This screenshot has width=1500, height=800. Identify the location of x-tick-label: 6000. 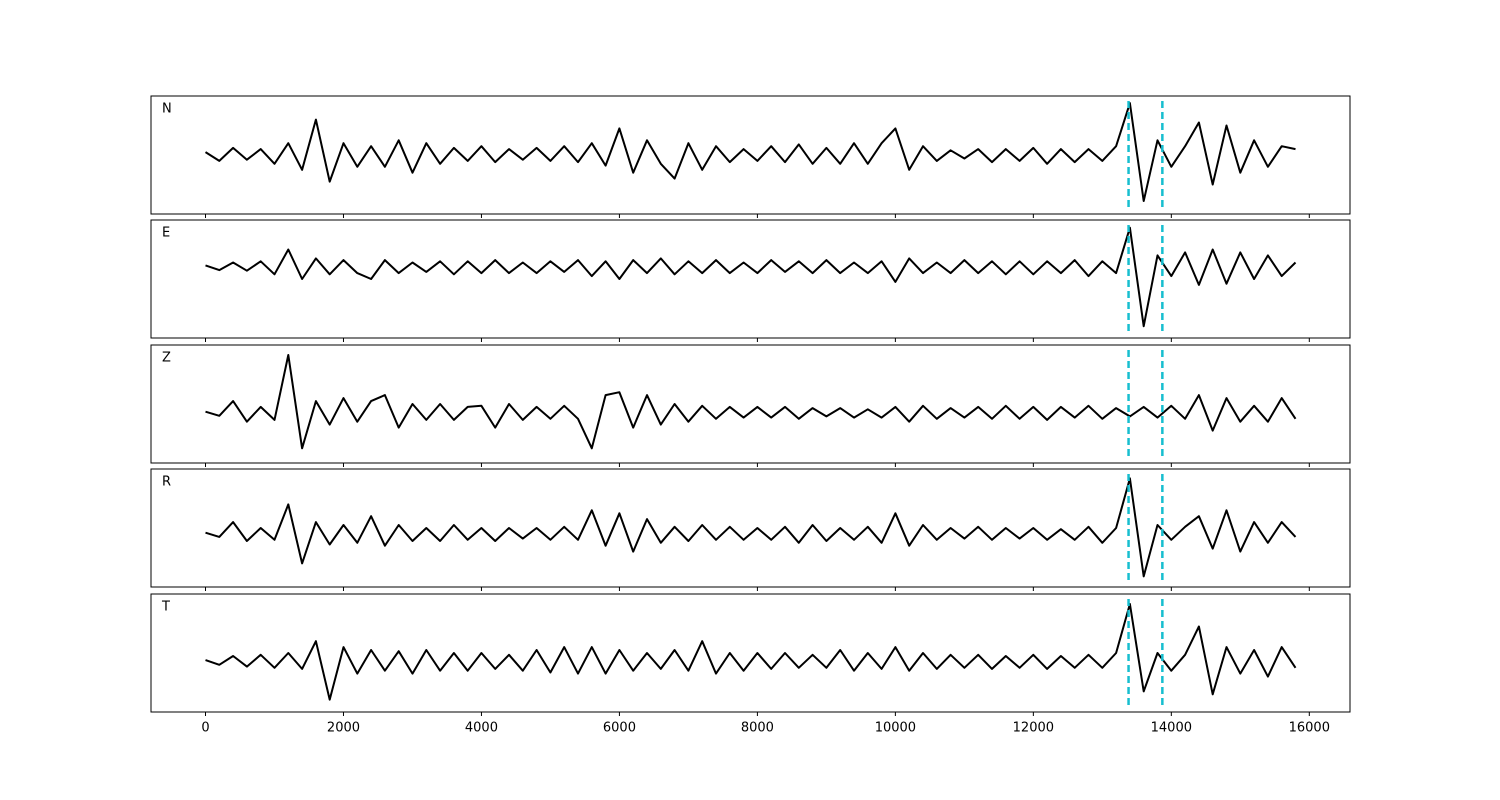
(619, 728).